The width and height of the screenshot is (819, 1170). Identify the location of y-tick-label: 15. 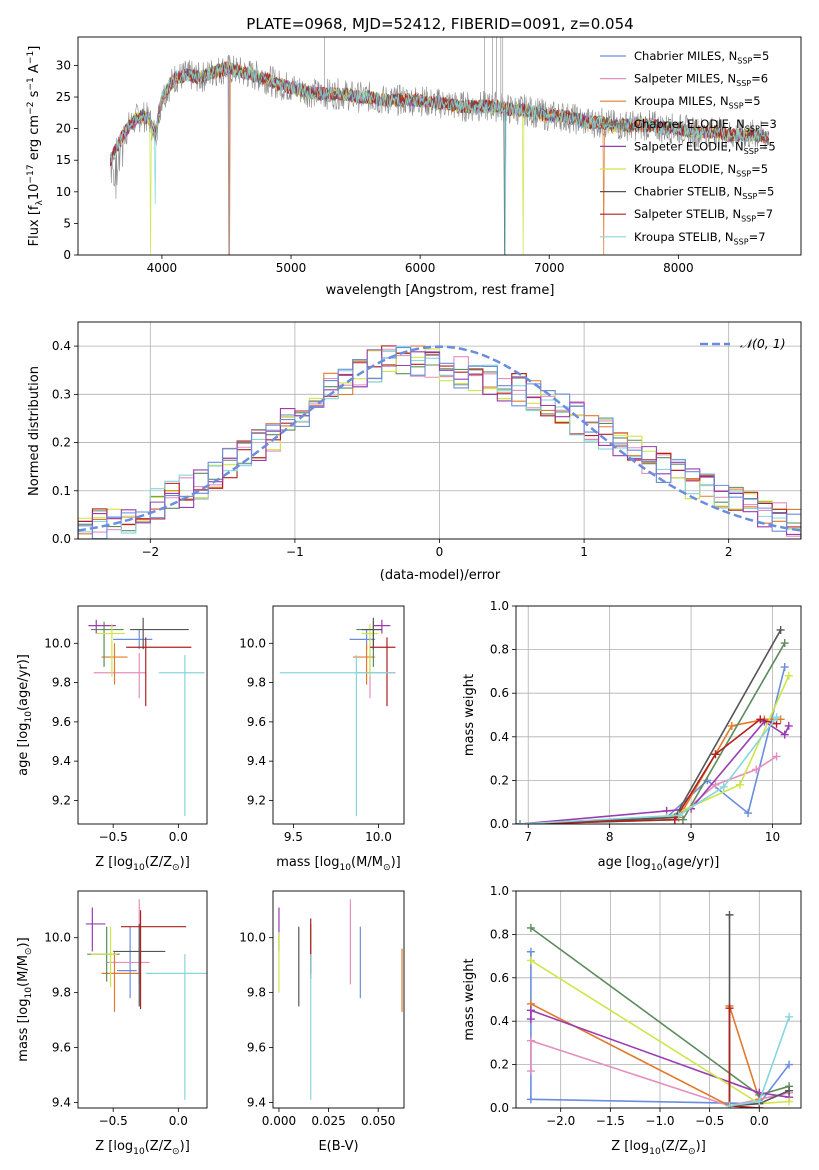
(63, 160).